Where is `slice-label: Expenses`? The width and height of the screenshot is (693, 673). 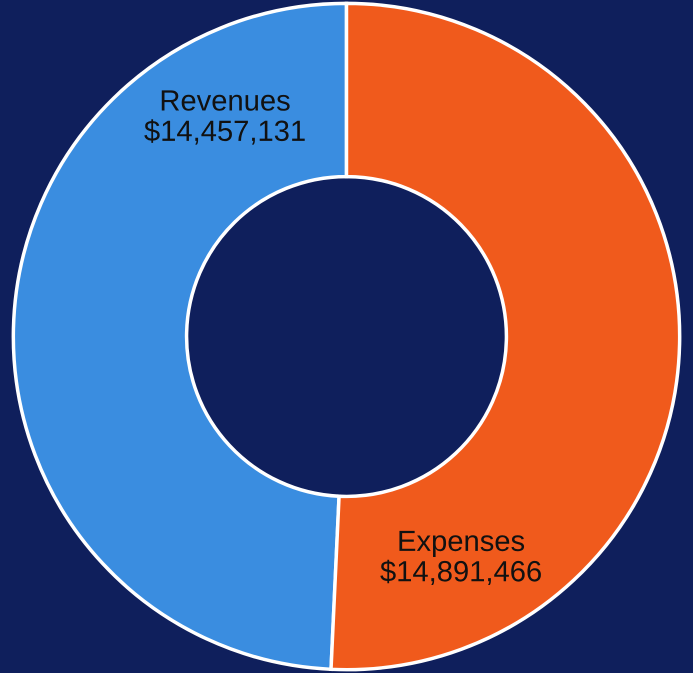 slice-label: Expenses is located at coordinates (461, 543).